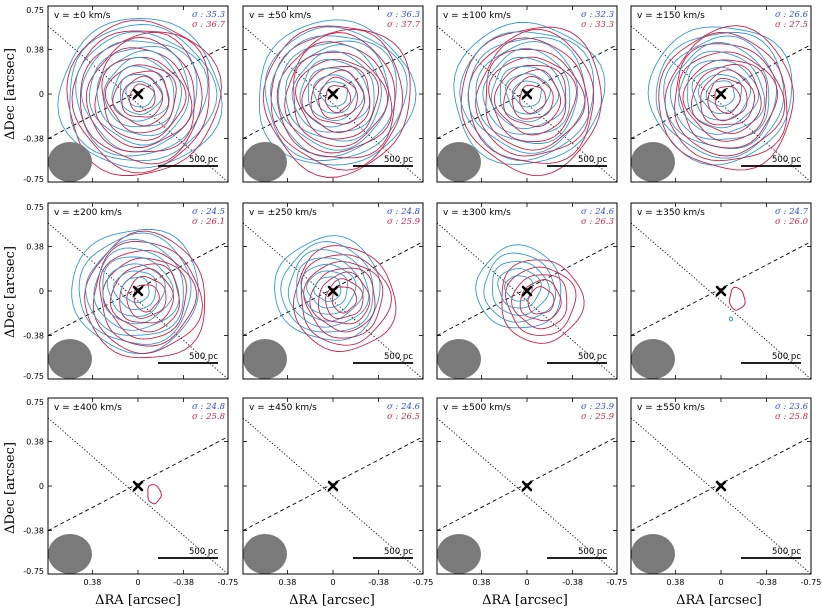  I want to click on sigma-blue-label: σ : 23.9, so click(598, 407).